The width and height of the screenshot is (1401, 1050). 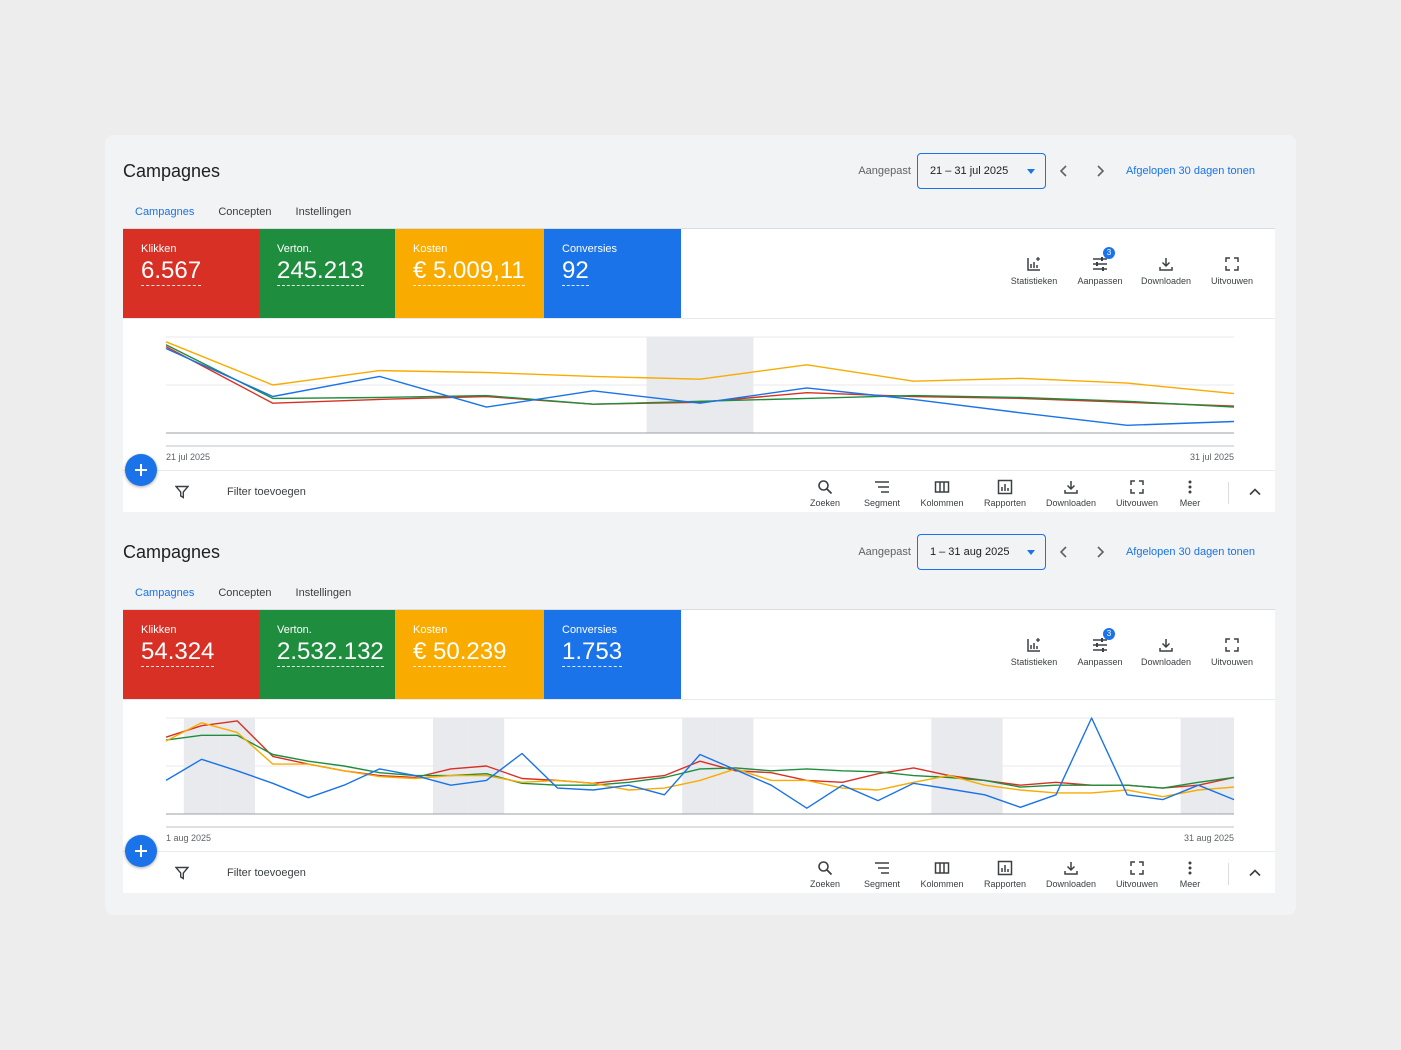 I want to click on line-chart: 1 aug 2025 31 aug 2025, so click(x=700, y=780).